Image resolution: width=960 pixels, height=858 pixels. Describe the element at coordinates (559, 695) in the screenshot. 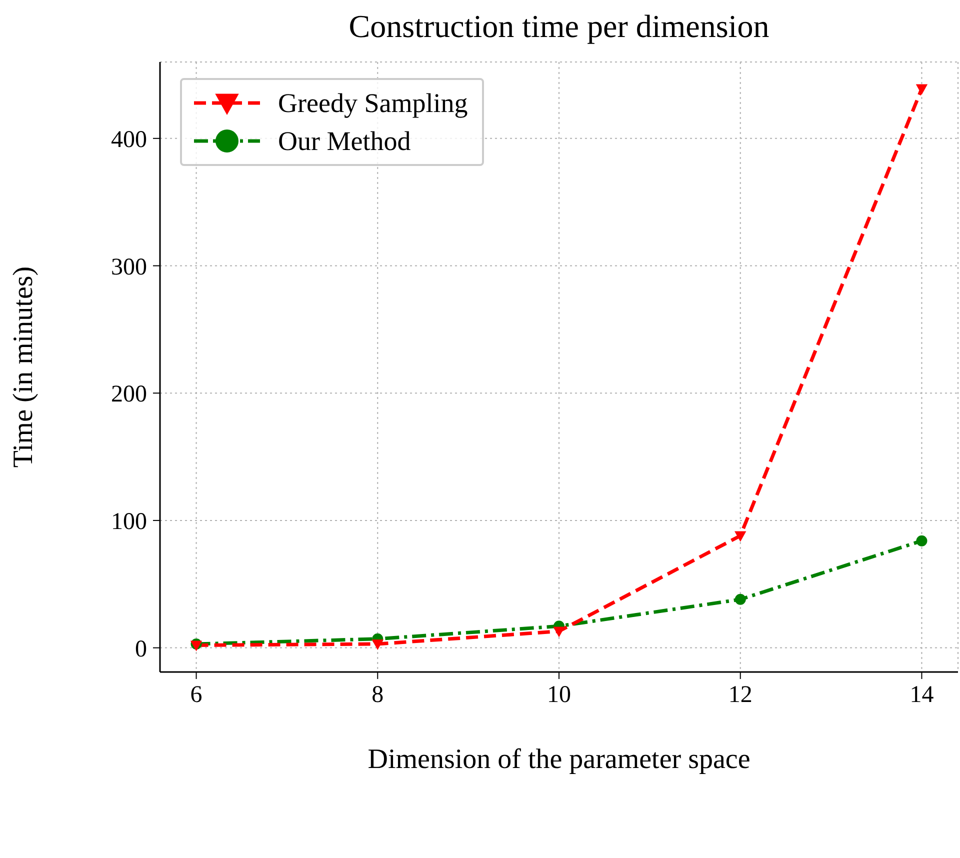

I see `x-tick-label: 10` at that location.